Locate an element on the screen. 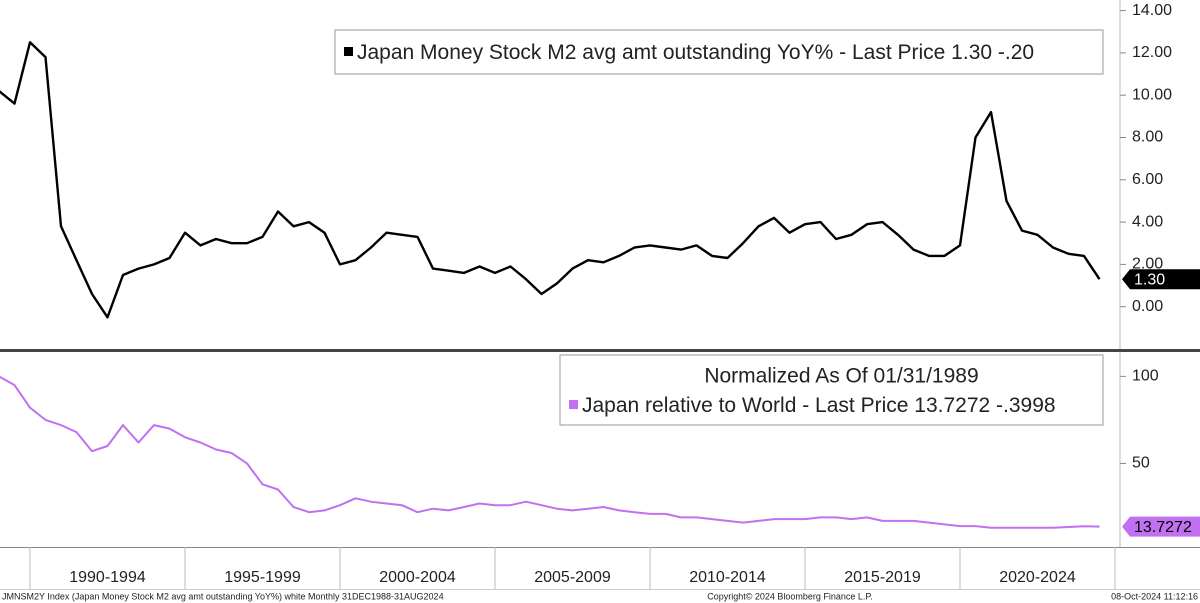  y-tick-label: 12.00 is located at coordinates (1152, 52).